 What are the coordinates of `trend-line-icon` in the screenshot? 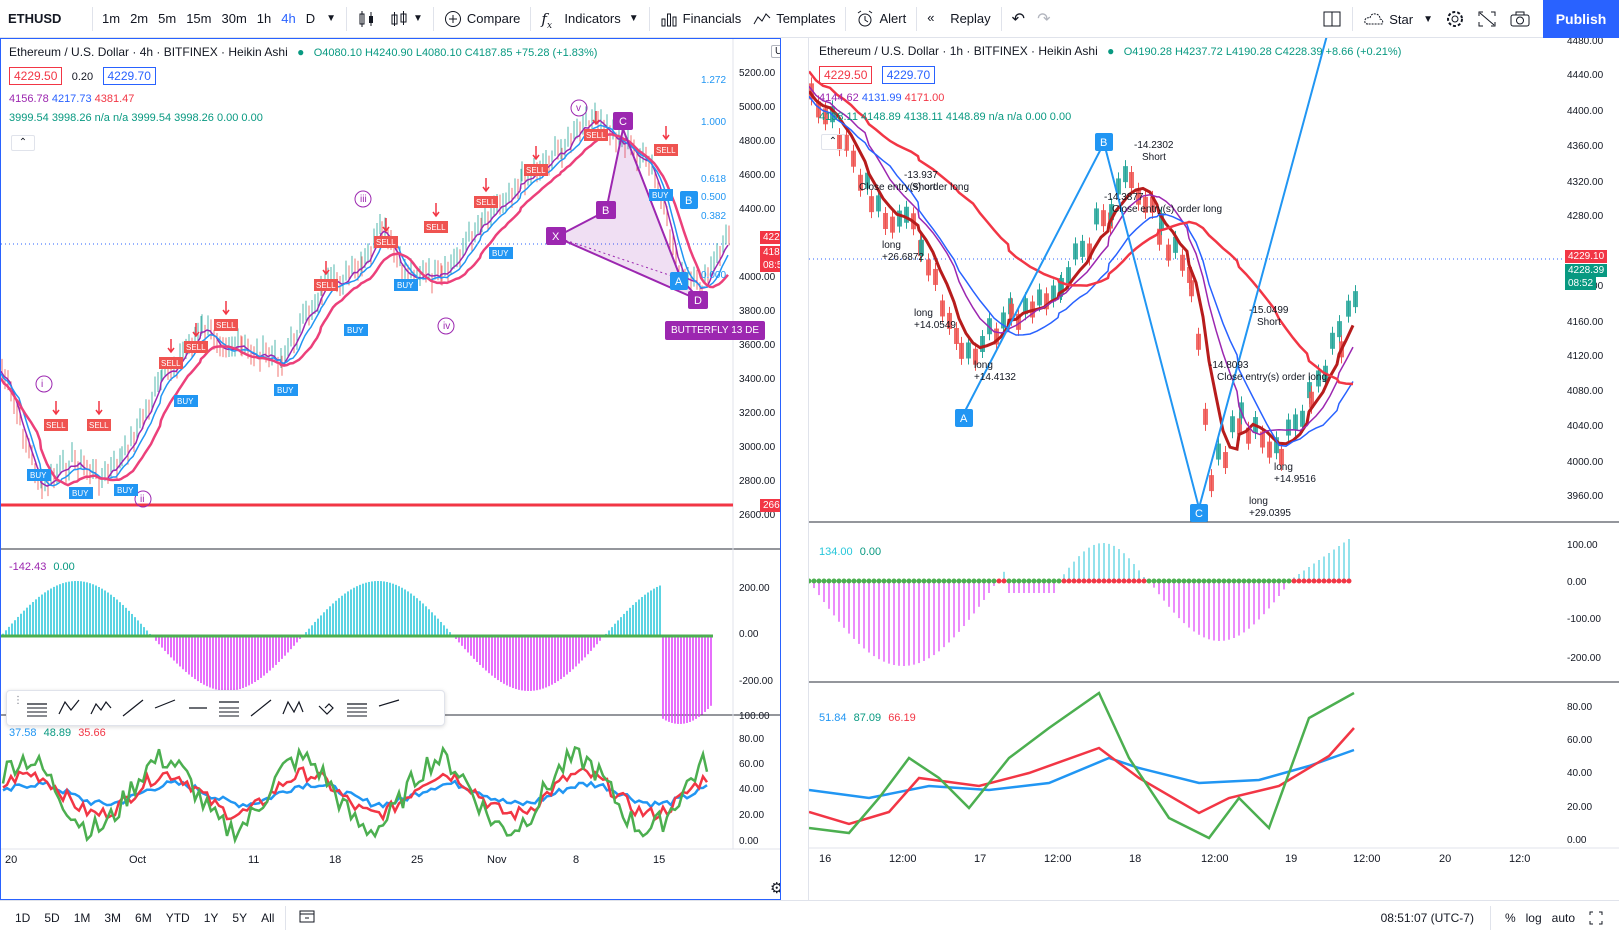 It's located at (133, 708).